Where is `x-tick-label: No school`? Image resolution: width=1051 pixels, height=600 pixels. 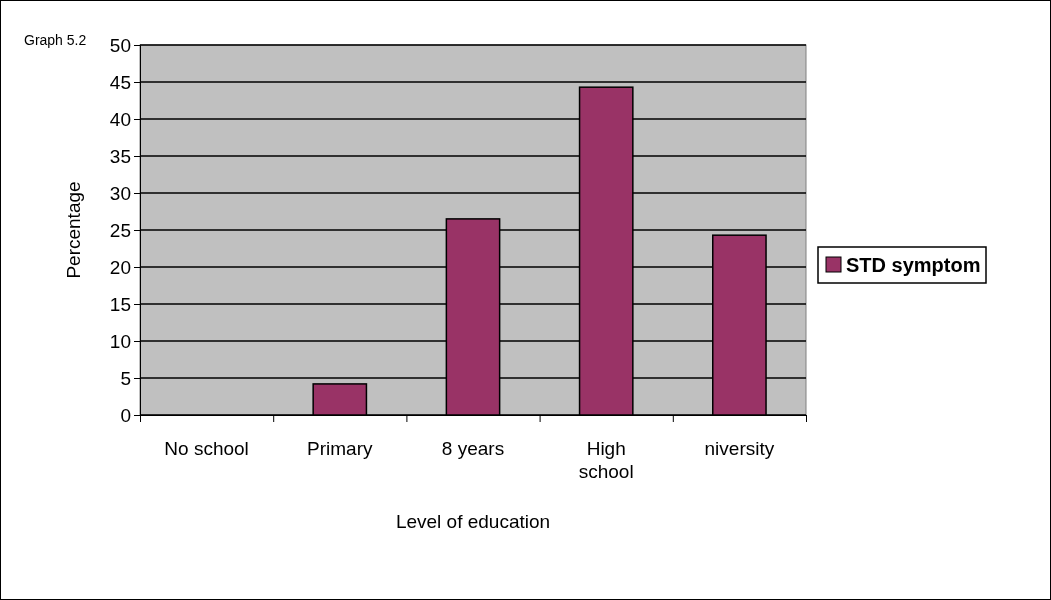 x-tick-label: No school is located at coordinates (206, 448).